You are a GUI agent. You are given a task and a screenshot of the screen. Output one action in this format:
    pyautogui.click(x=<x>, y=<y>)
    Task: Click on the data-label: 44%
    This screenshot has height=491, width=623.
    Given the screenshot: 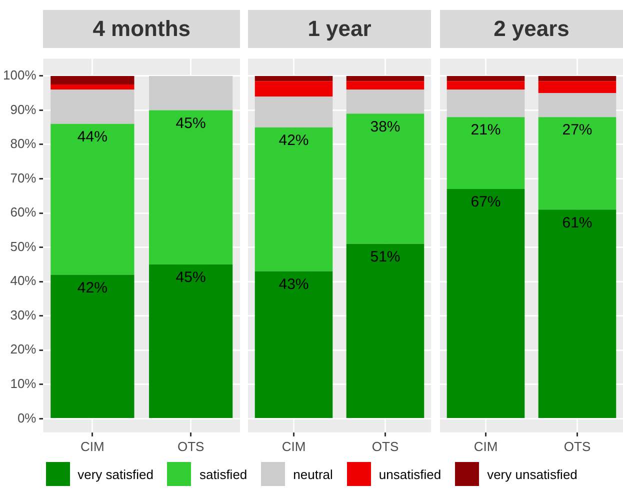 What is the action you would take?
    pyautogui.click(x=92, y=137)
    